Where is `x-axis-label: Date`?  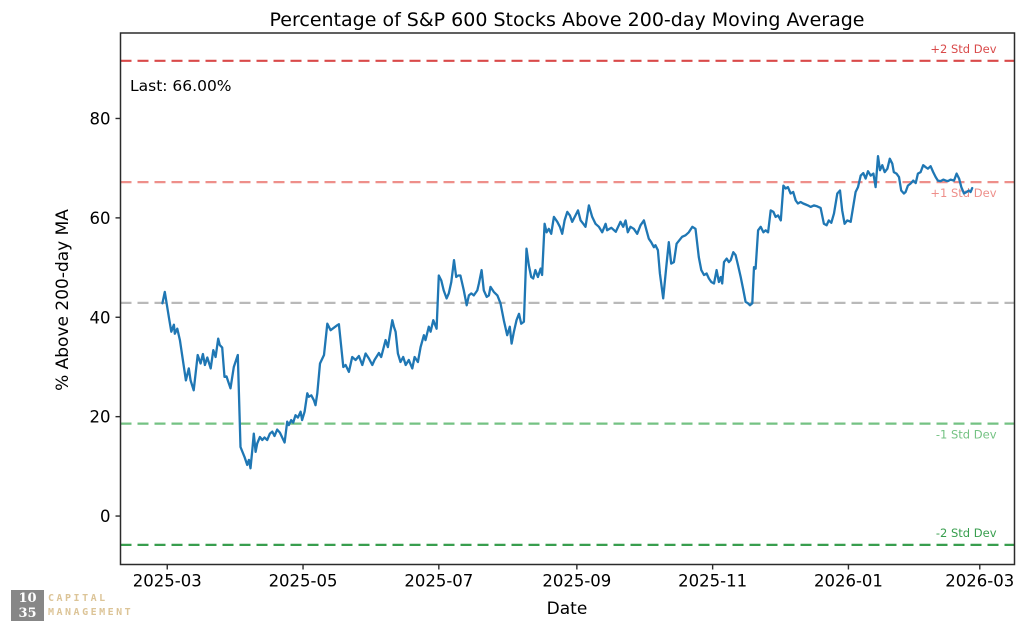
x-axis-label: Date is located at coordinates (567, 609).